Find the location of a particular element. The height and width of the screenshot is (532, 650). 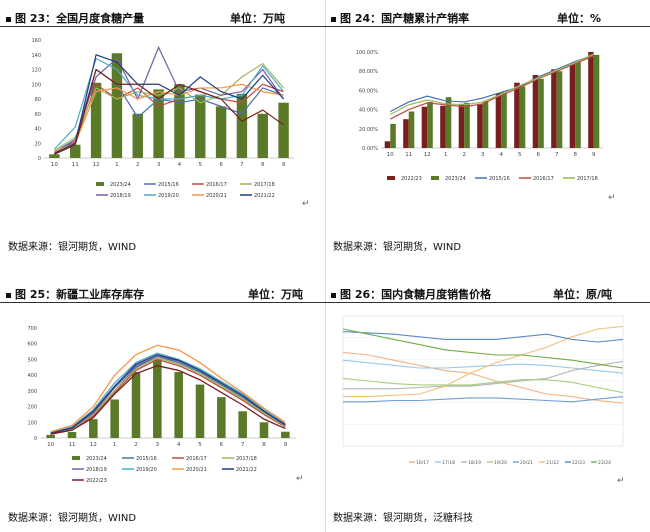

source-note: 数据来源：银河期货，泛糖科技 is located at coordinates (403, 518).